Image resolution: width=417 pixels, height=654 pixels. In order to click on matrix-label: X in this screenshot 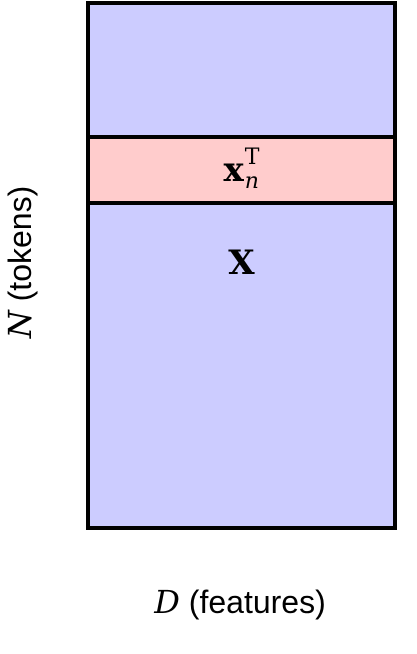, I will do `click(241, 263)`.